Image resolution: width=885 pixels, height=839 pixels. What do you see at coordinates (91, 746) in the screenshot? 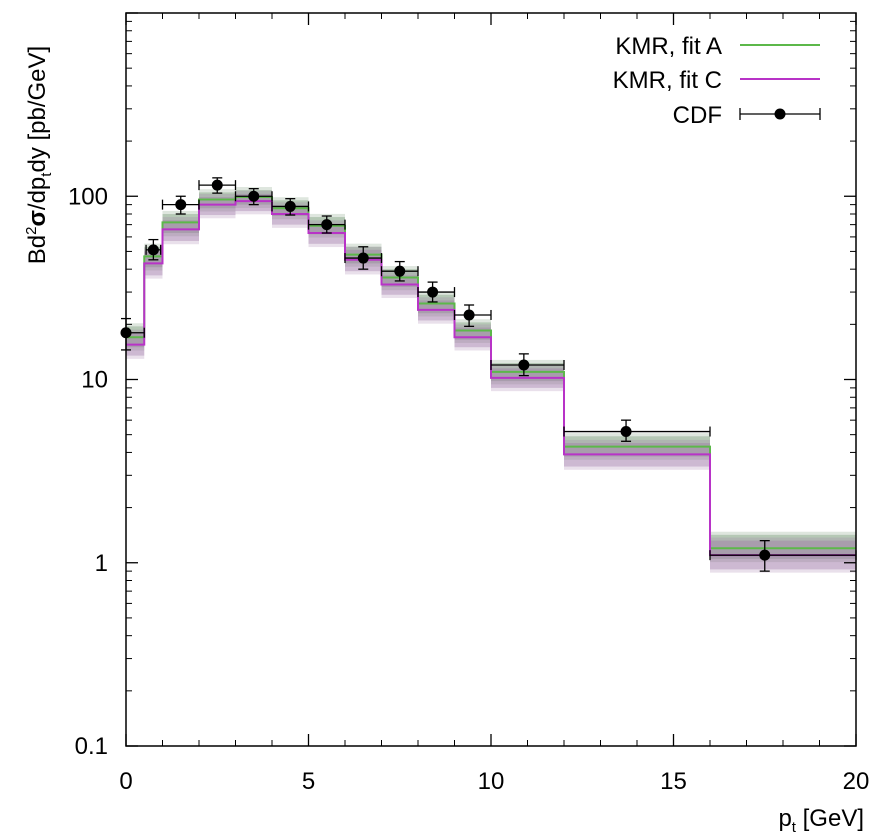
I see `y-tick-label: 0.1` at bounding box center [91, 746].